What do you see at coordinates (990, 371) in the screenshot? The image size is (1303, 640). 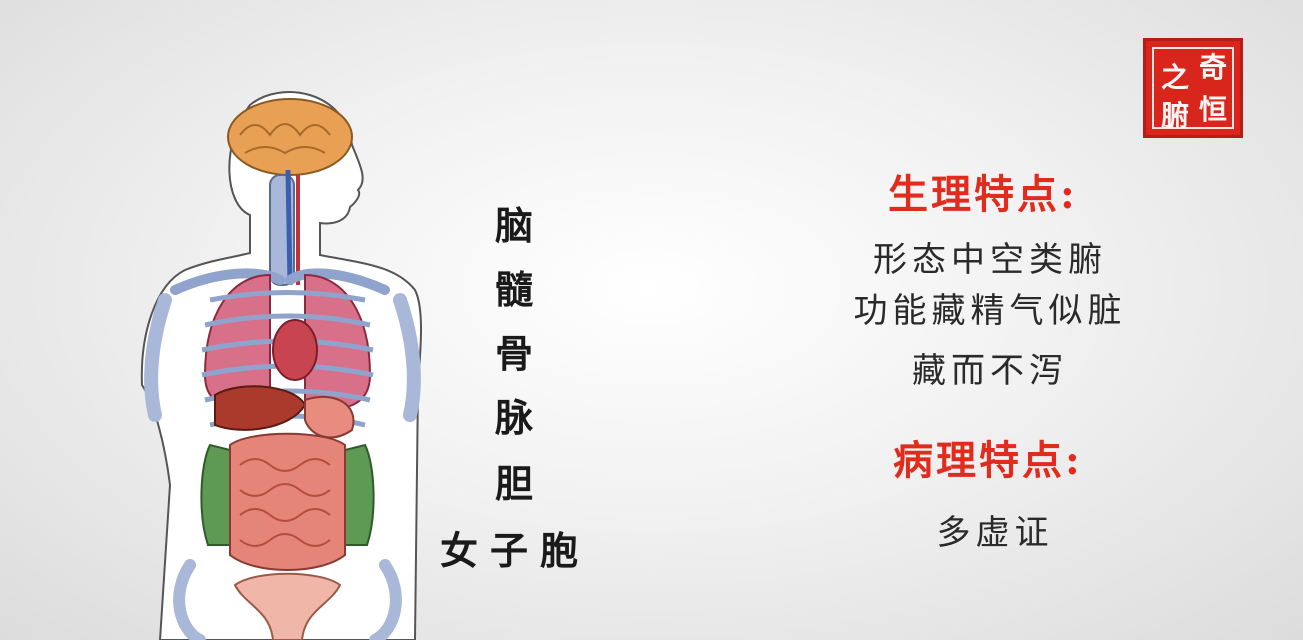 I see `physiology-line: 藏而不泻` at bounding box center [990, 371].